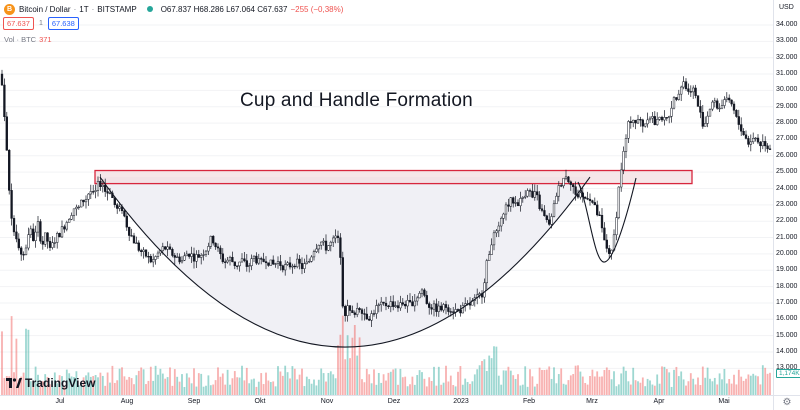  What do you see at coordinates (18, 23) in the screenshot?
I see `sell-button: 67.637` at bounding box center [18, 23].